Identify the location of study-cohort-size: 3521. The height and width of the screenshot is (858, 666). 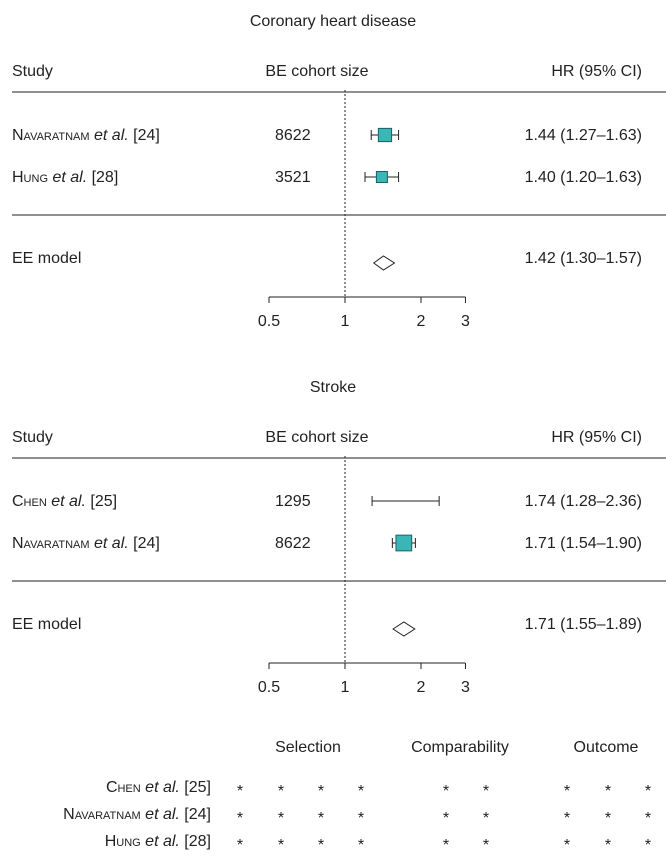
(293, 177).